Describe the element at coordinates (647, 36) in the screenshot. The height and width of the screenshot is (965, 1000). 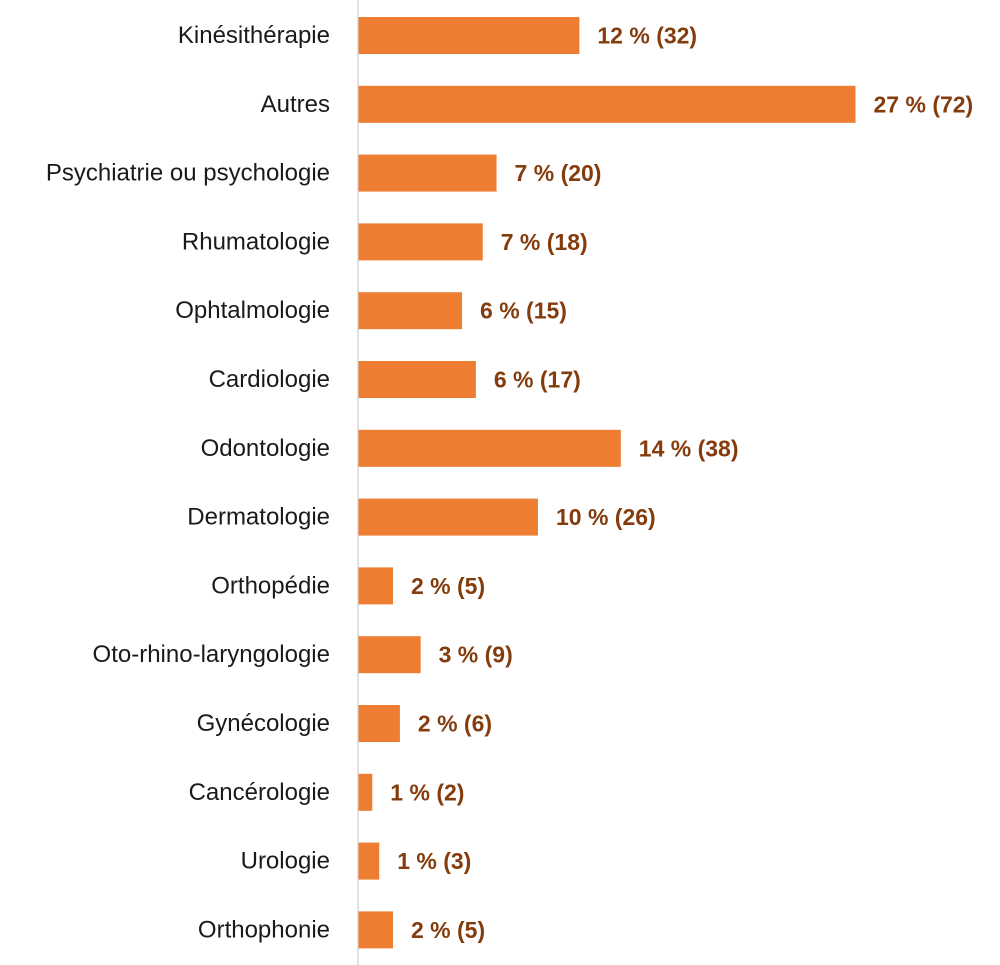
I see `data-label: 12 % (32)` at that location.